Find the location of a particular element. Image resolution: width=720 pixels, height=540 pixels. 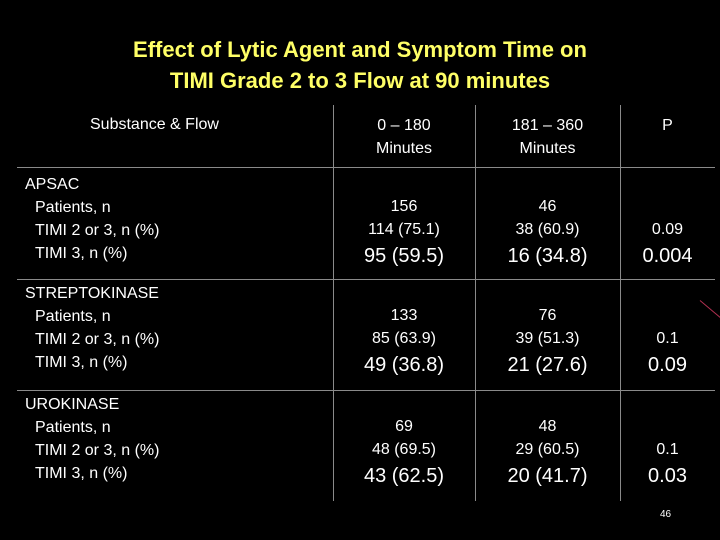

header-substance-flow: Substance & Flow is located at coordinates (154, 124).